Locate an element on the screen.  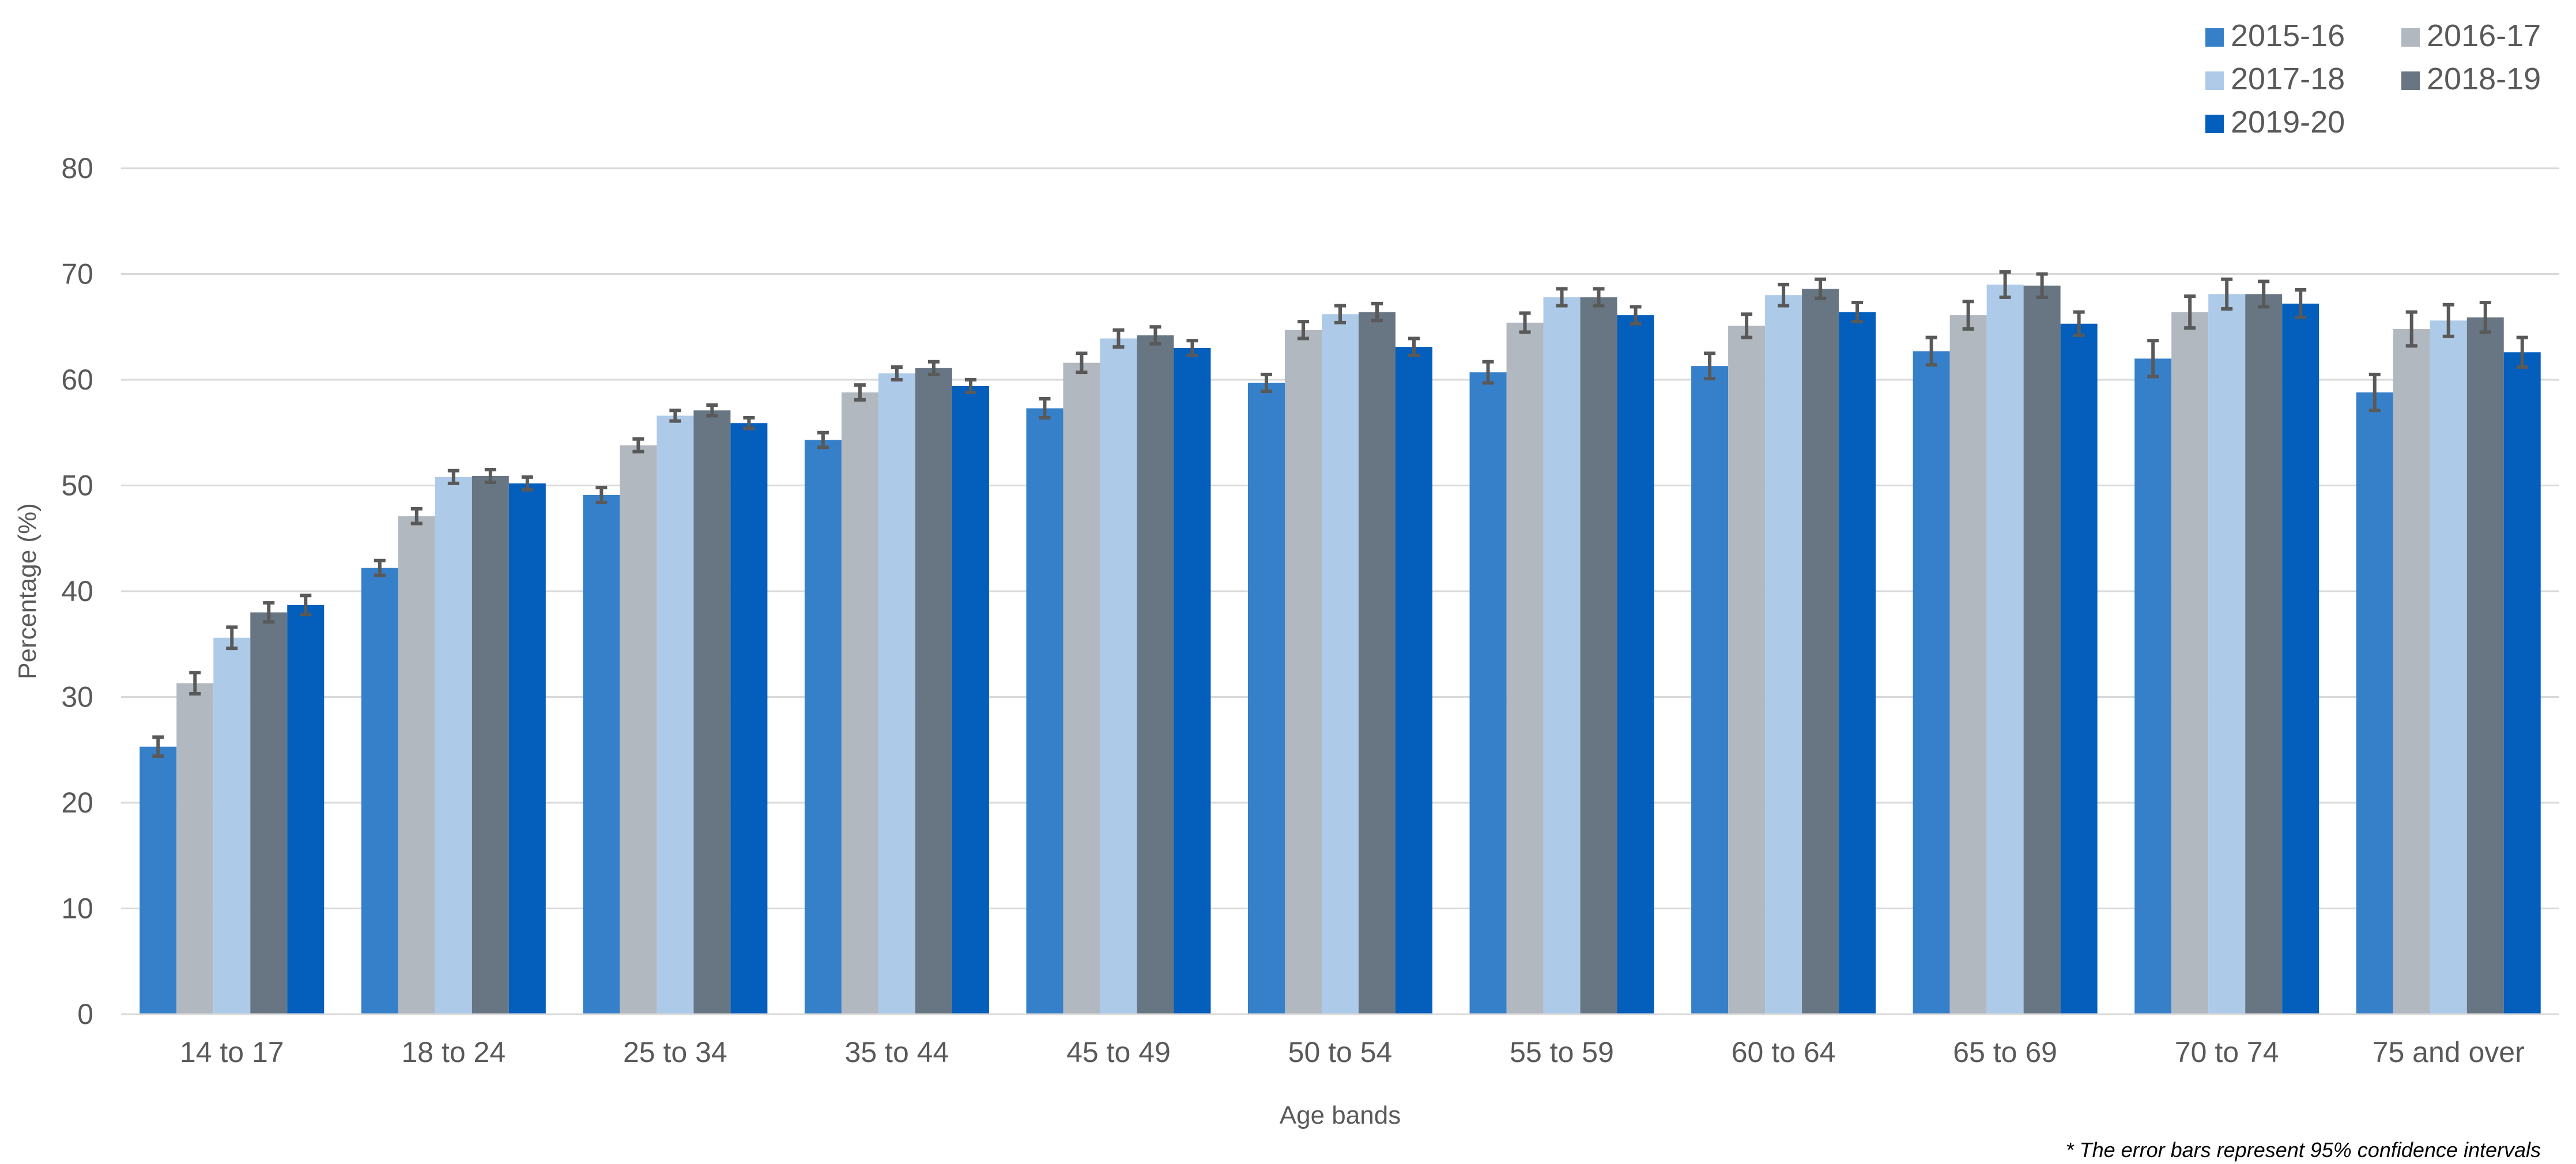
bar-2018-19-75-and-over is located at coordinates (2485, 665).